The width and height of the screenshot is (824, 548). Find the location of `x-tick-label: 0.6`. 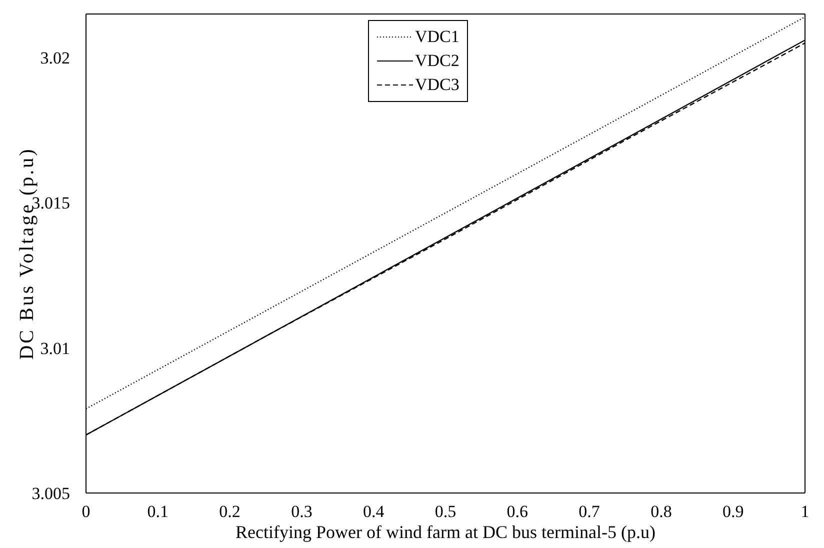

x-tick-label: 0.6 is located at coordinates (517, 512).